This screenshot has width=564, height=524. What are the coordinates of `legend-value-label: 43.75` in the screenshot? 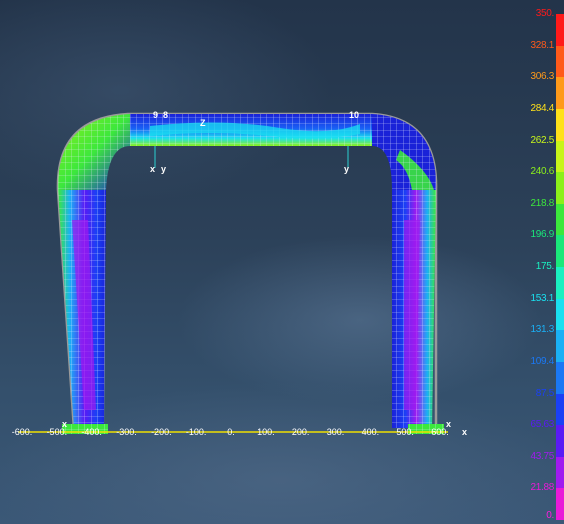 It's located at (542, 456).